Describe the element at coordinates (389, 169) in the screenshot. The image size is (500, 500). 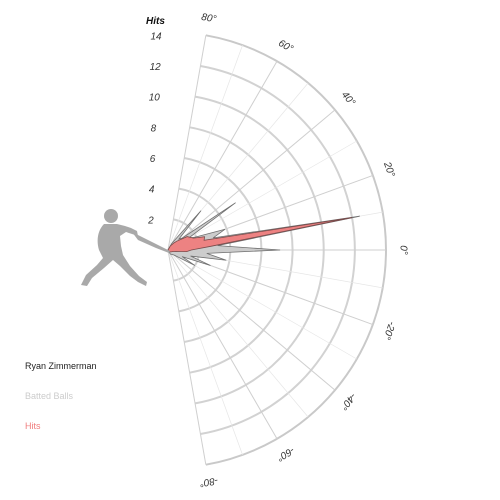
I see `angle-tick-label: 20°` at that location.